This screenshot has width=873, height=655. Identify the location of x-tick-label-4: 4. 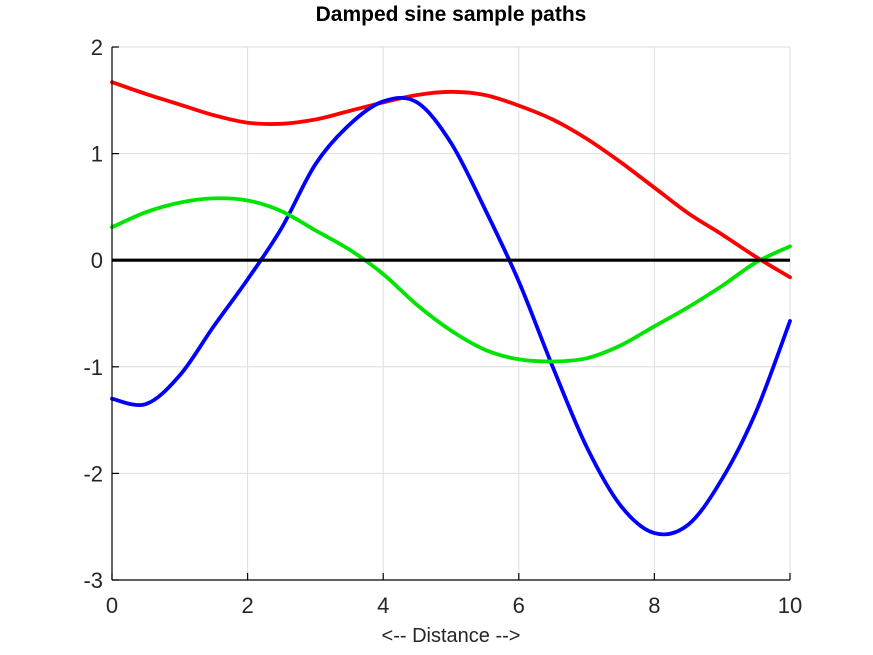
(383, 605).